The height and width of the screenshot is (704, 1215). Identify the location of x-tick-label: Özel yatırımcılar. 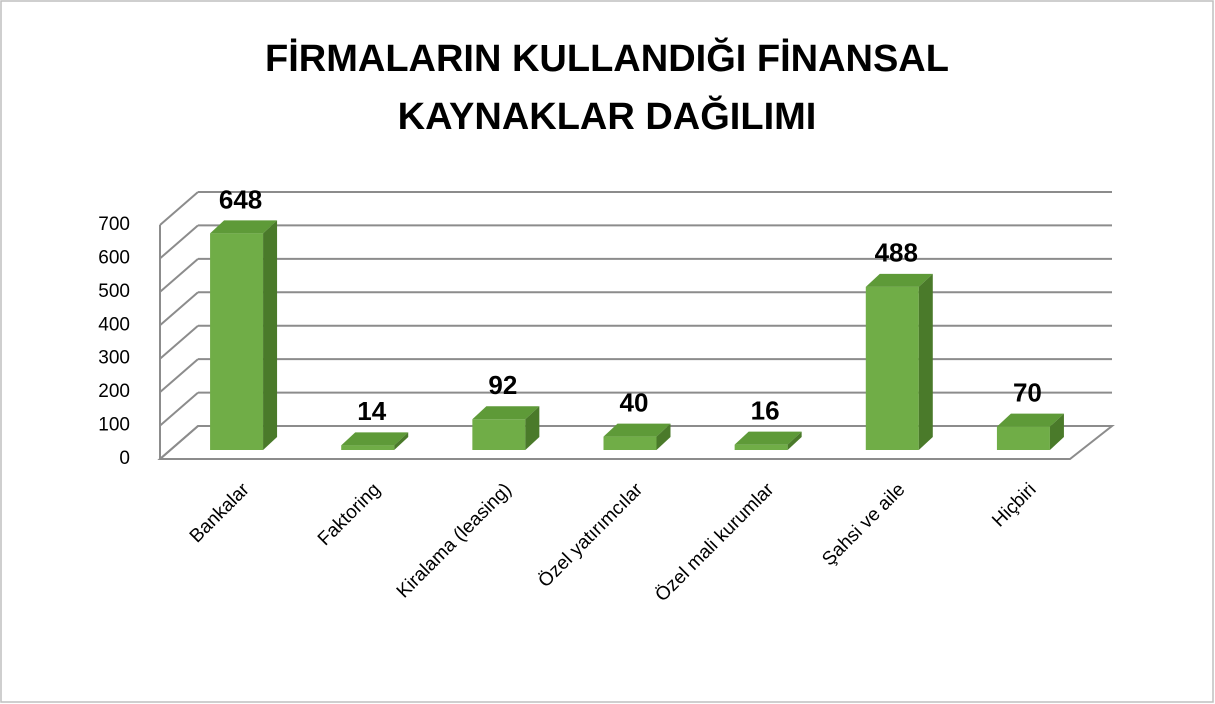
(590, 535).